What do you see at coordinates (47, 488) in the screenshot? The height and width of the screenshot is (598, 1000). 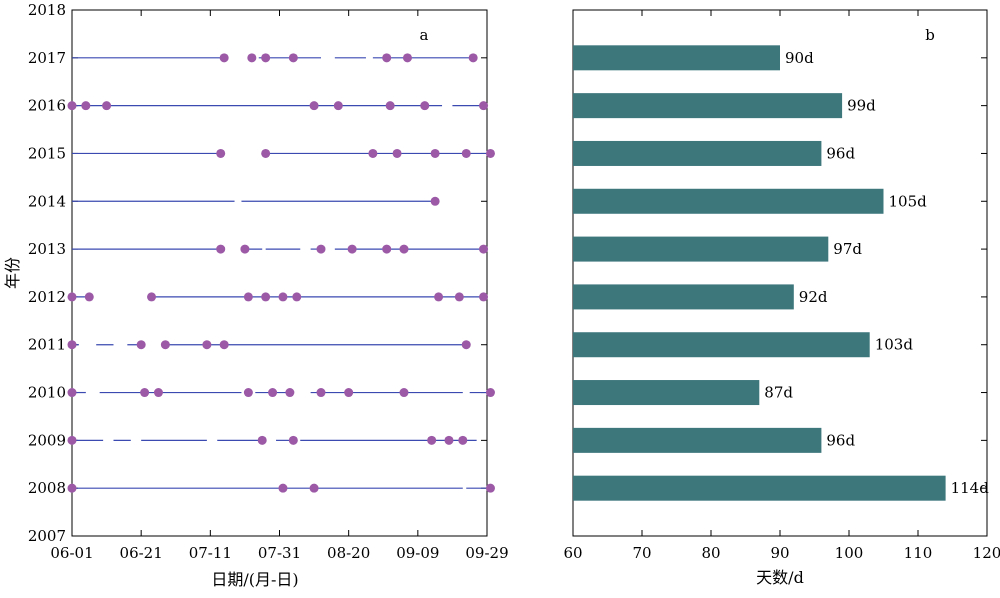 I see `y-tick-label: 2008` at bounding box center [47, 488].